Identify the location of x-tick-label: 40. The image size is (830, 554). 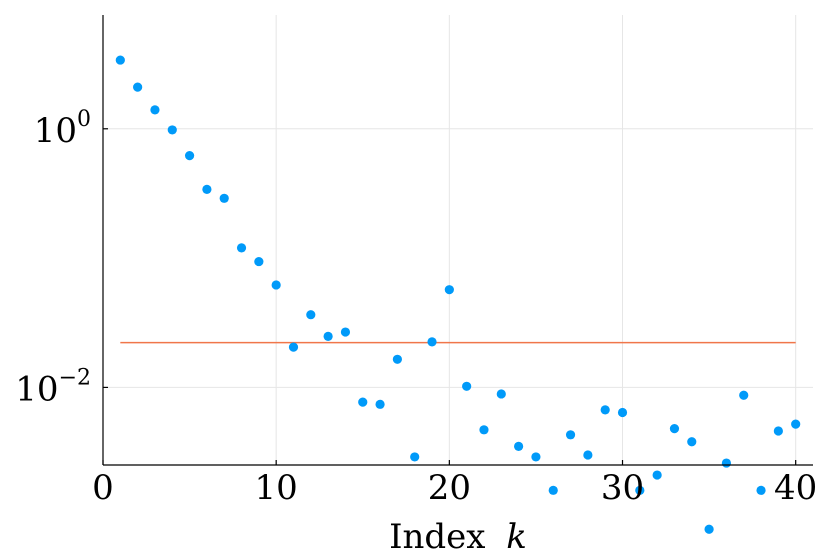
(795, 488).